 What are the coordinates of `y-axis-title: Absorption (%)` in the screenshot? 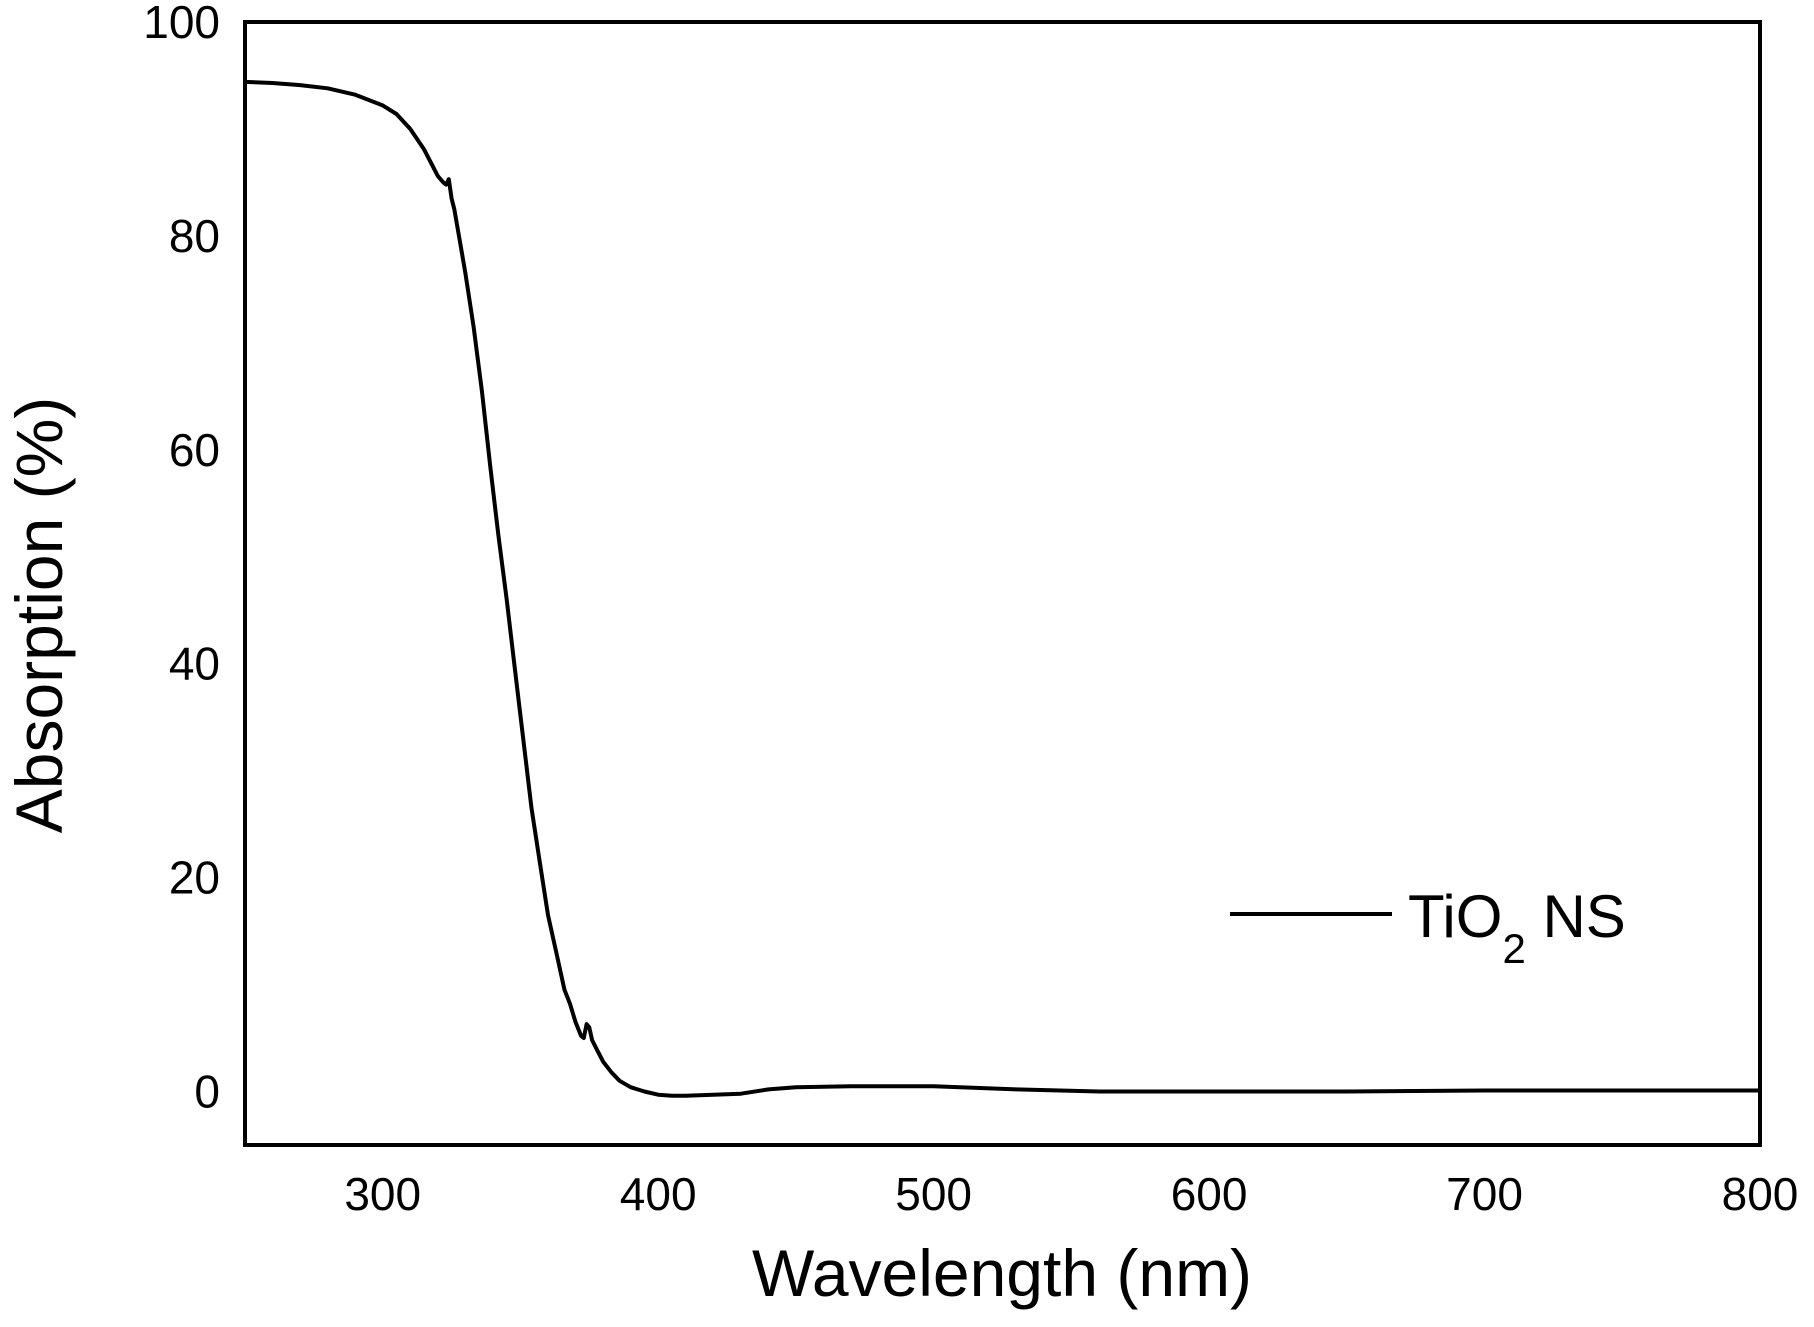 It's located at (39, 615).